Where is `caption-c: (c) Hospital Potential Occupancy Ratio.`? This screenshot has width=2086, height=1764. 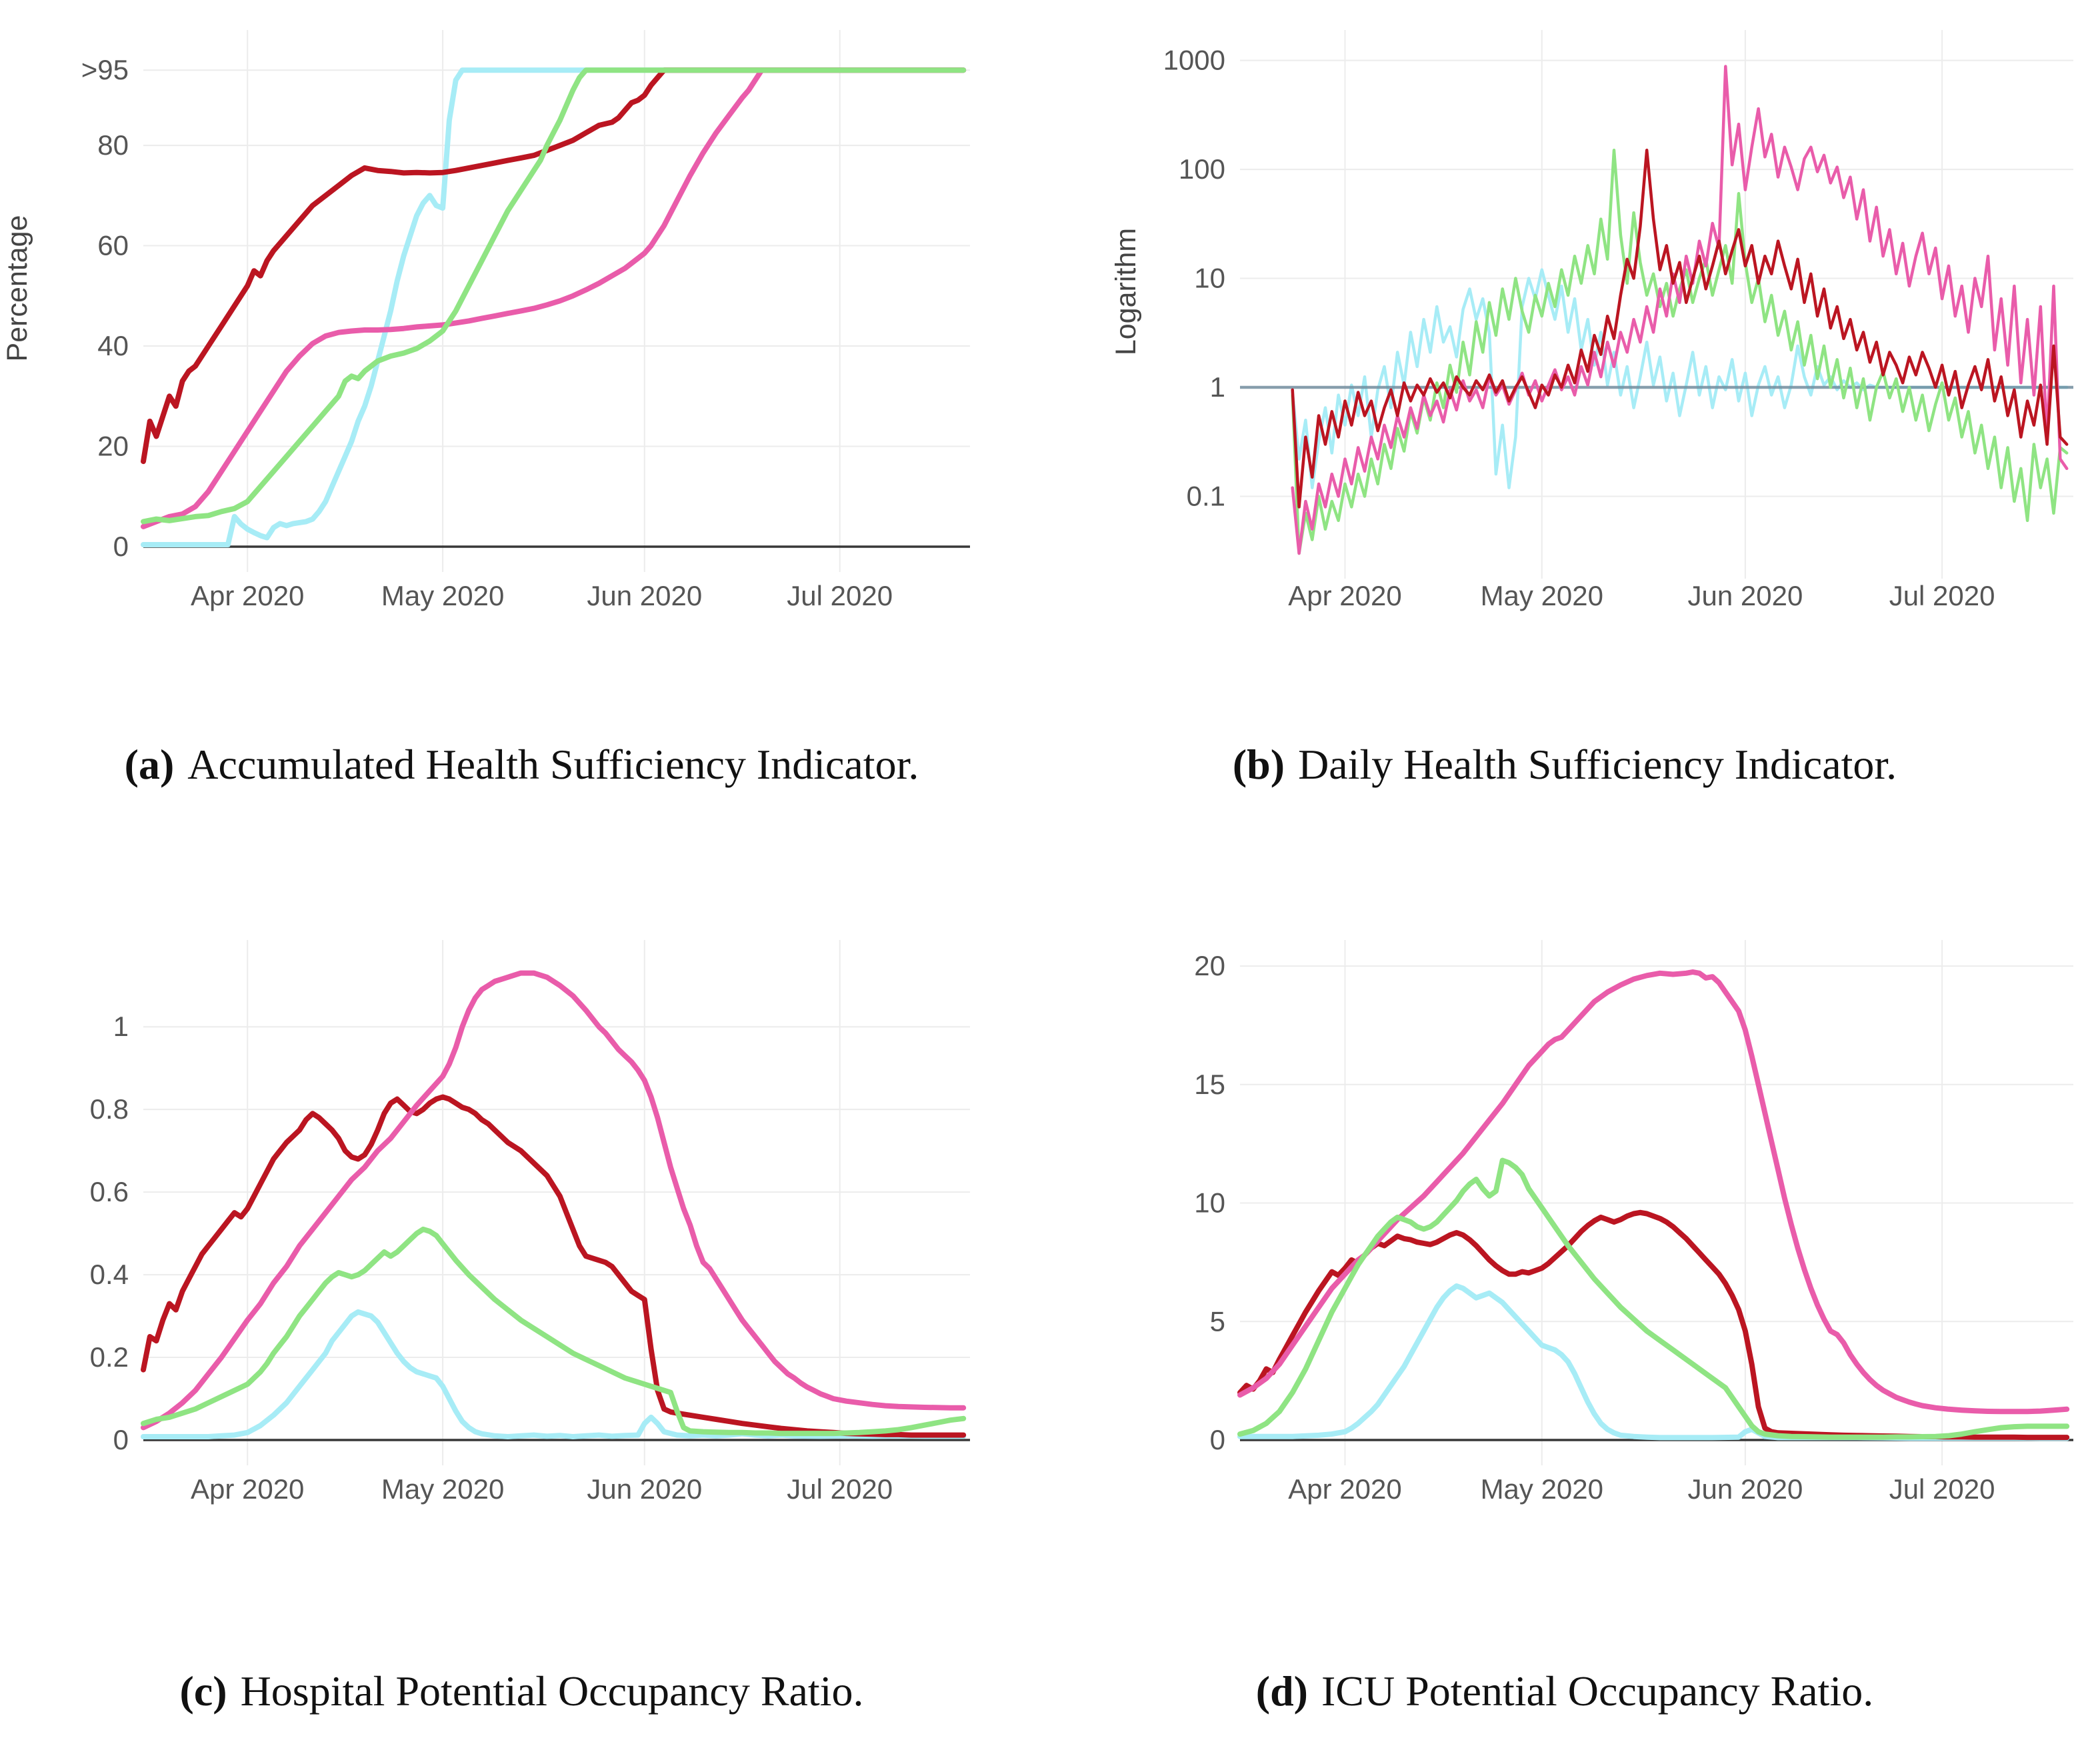 caption-c: (c) Hospital Potential Occupancy Ratio. is located at coordinates (522, 1691).